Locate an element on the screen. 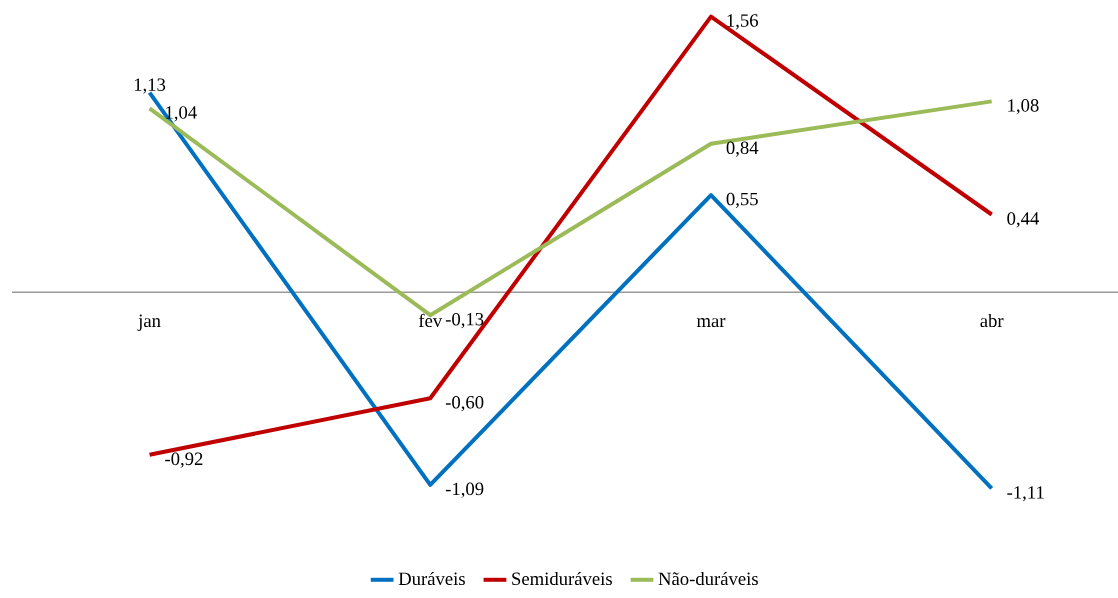  data-label: -0,13 is located at coordinates (464, 320).